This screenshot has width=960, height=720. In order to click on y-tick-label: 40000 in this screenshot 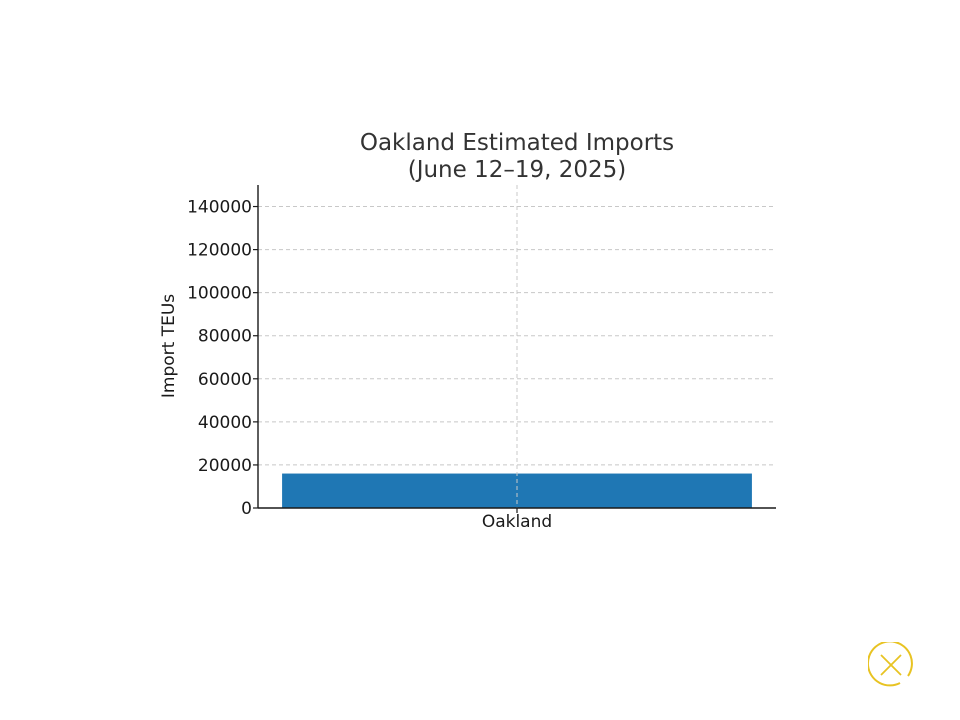, I will do `click(225, 423)`.